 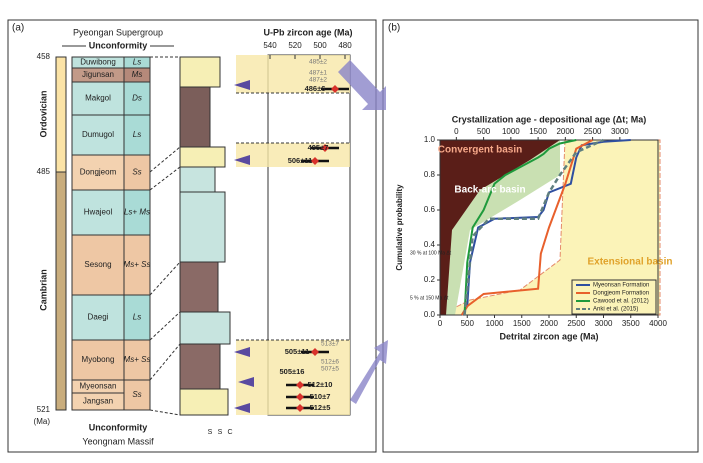 What do you see at coordinates (456, 131) in the screenshot?
I see `x2-tick-label: 0` at bounding box center [456, 131].